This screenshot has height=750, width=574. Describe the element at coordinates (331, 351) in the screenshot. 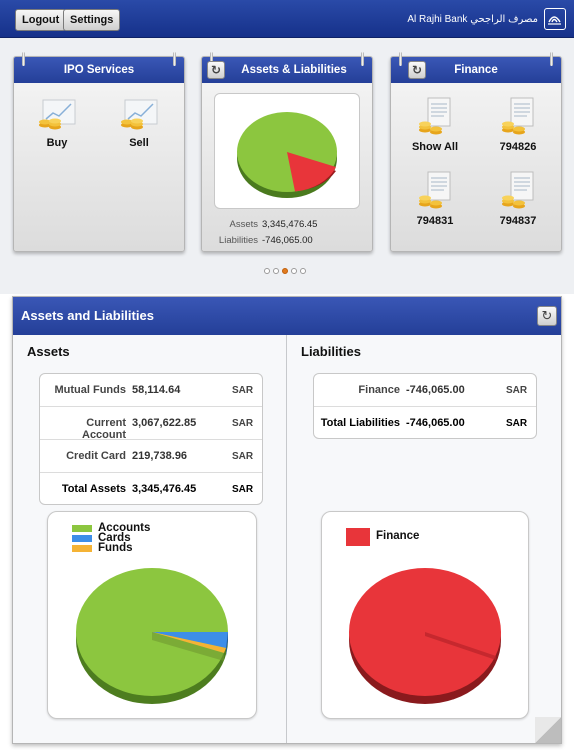

I see `liabilities-heading: Liabilities` at that location.